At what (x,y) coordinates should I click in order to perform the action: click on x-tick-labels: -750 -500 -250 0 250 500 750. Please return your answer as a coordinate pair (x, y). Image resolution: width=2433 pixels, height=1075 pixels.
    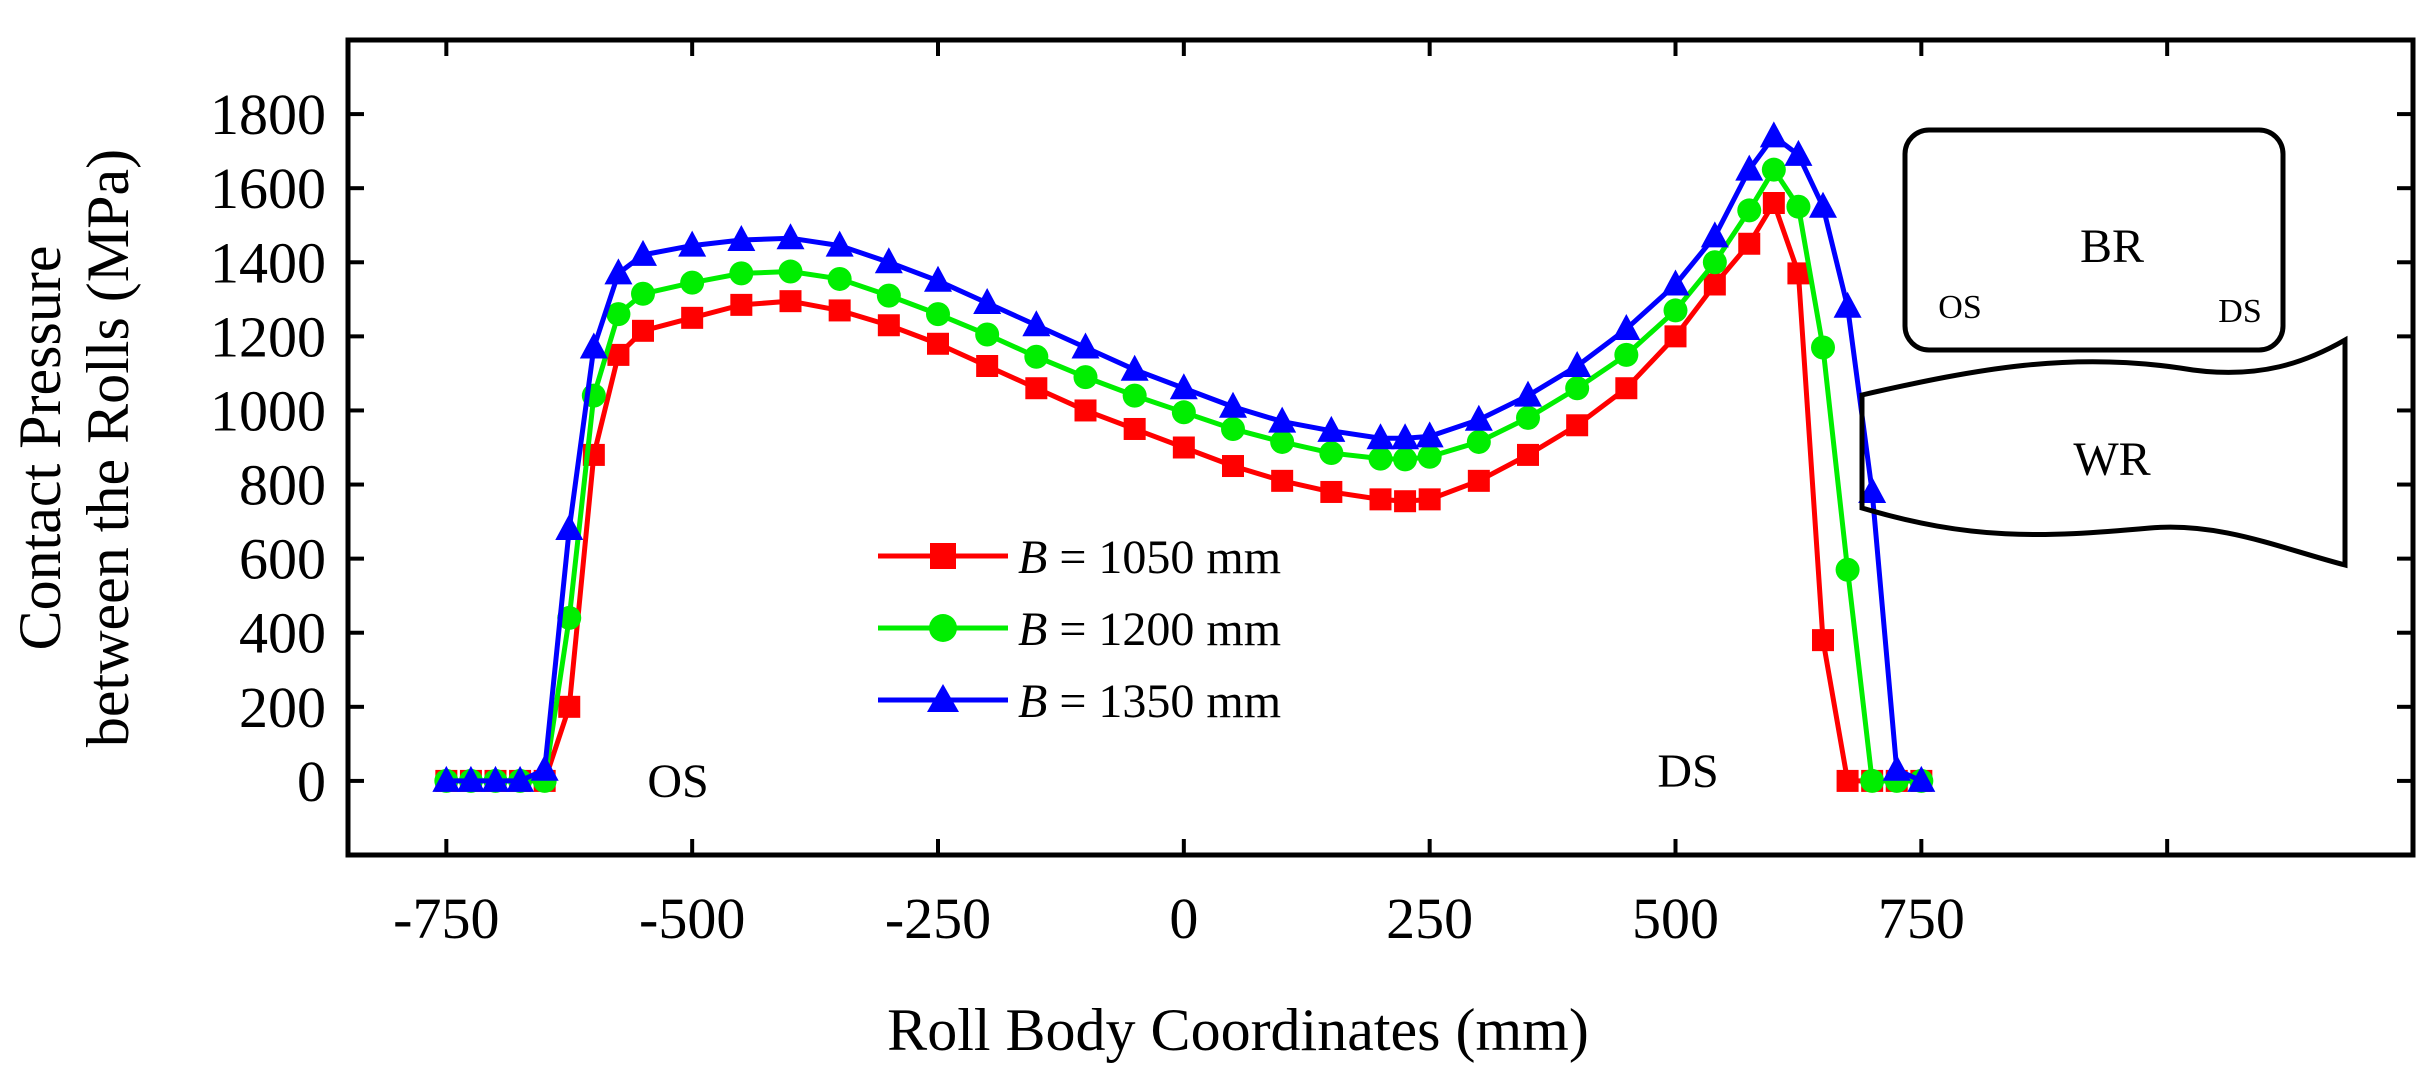
    Looking at the image, I should click on (1179, 918).